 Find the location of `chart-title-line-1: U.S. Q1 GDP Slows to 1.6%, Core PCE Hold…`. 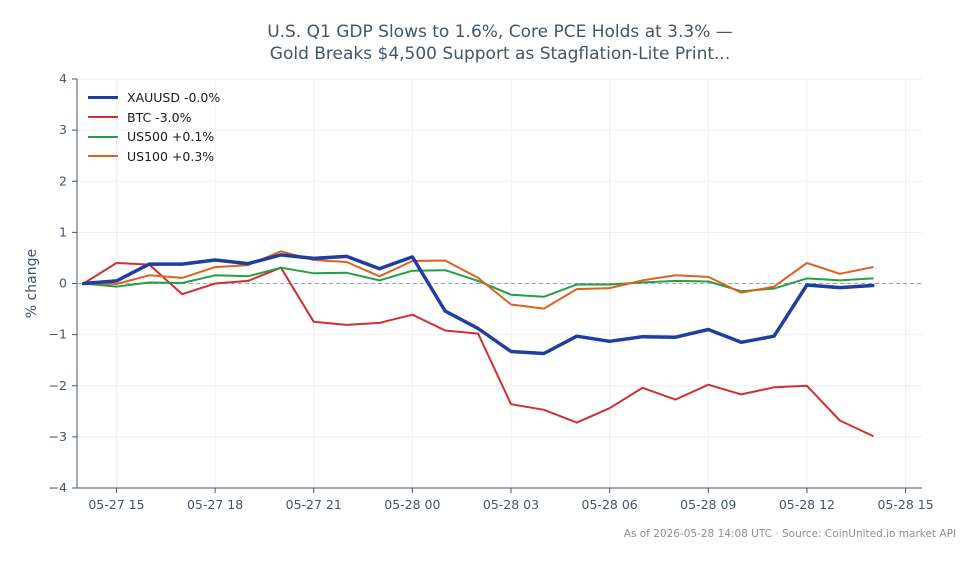

chart-title-line-1: U.S. Q1 GDP Slows to 1.6%, Core PCE Hold… is located at coordinates (500, 32).